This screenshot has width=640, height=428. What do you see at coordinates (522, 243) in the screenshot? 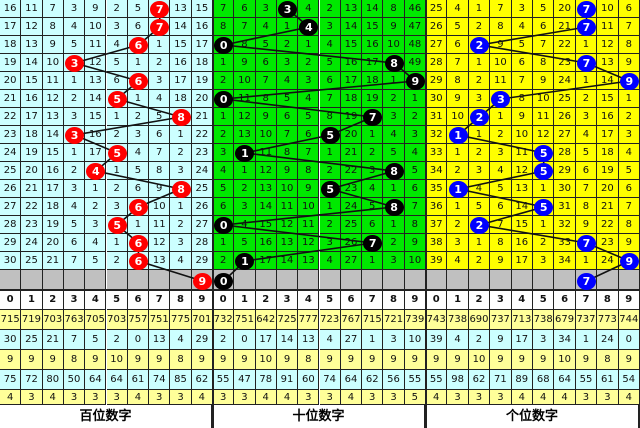
I see `grid-cell: 16` at bounding box center [522, 243].